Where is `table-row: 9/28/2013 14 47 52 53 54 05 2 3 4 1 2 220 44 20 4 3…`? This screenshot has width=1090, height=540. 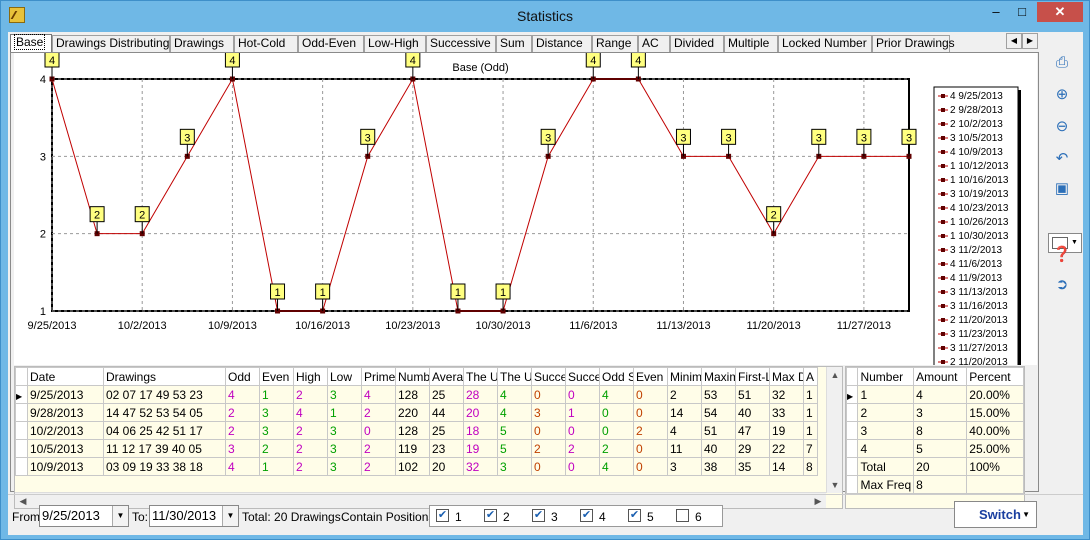 table-row: 9/28/2013 14 47 52 53 54 05 2 3 4 1 2 220 44 20 4 3… is located at coordinates (416, 412).